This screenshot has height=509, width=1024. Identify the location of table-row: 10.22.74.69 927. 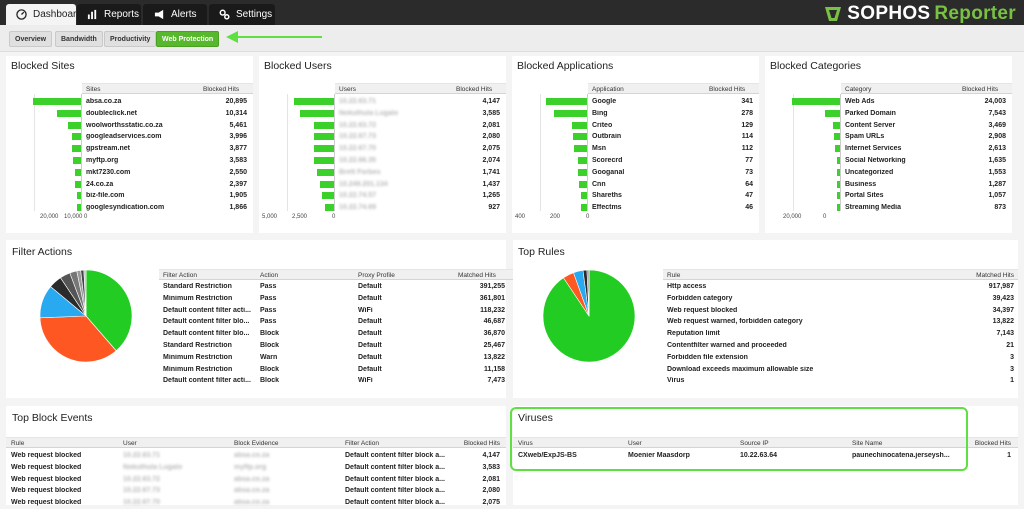
(420, 208).